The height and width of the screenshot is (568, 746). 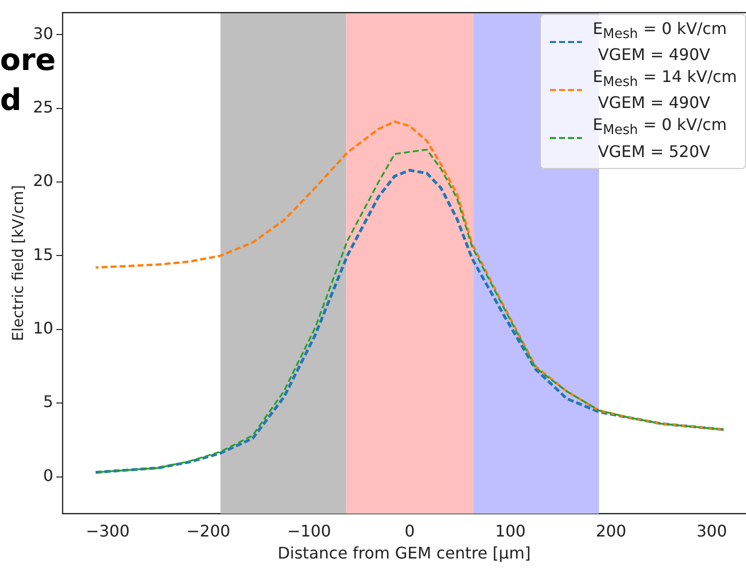 What do you see at coordinates (17, 263) in the screenshot?
I see `y-axis-title: Electric field [kV/cm]` at bounding box center [17, 263].